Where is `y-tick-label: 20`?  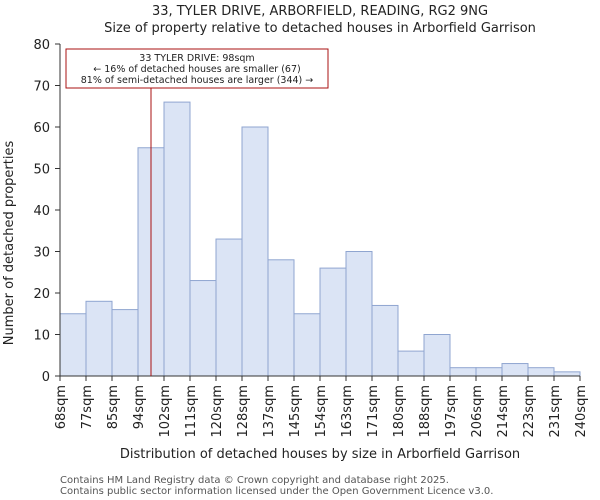 y-tick-label: 20 is located at coordinates (41, 294).